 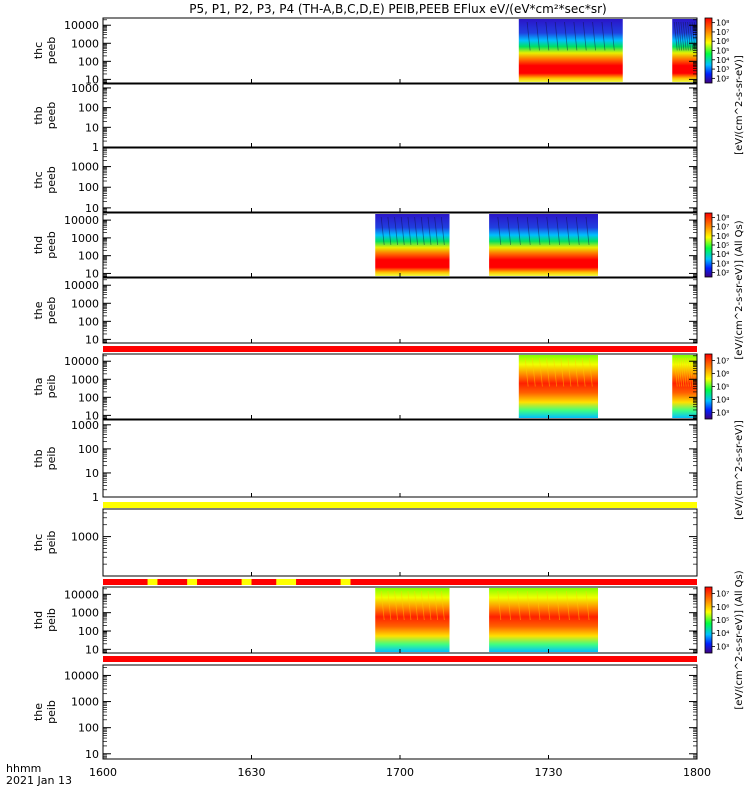 I want to click on colorbar-tick-label: 10³, so click(x=722, y=263).